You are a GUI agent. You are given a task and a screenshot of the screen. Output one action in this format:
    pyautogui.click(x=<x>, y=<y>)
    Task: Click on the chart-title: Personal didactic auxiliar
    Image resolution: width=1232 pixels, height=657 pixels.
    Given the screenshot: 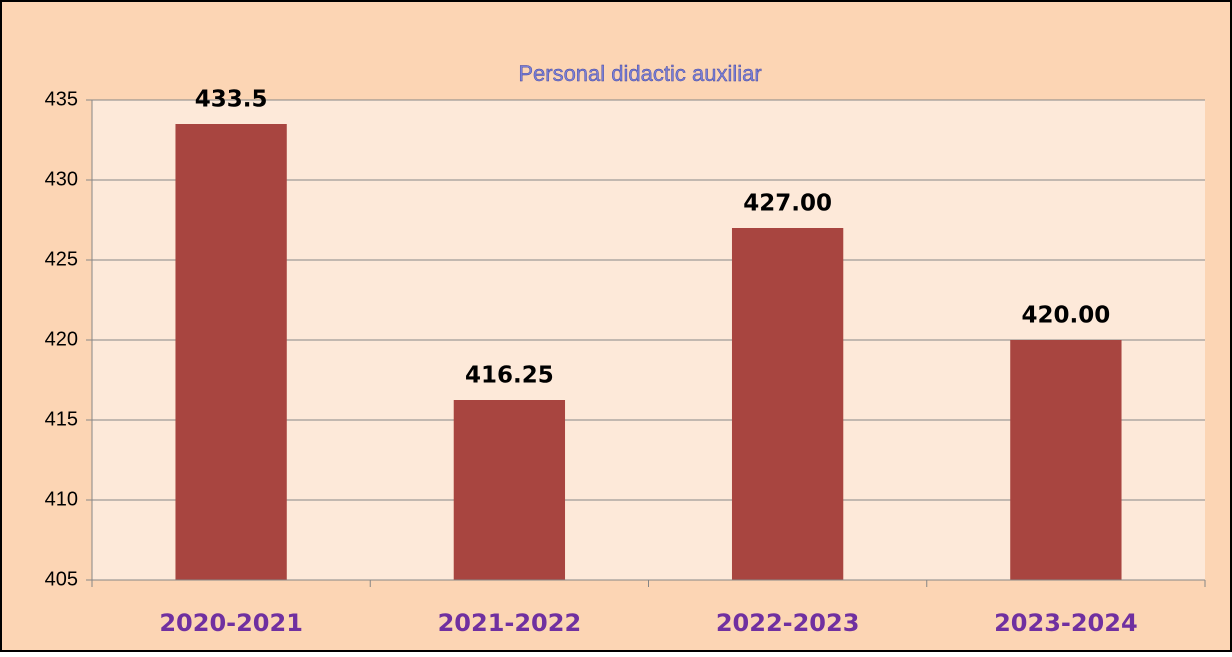 What is the action you would take?
    pyautogui.click(x=639, y=73)
    